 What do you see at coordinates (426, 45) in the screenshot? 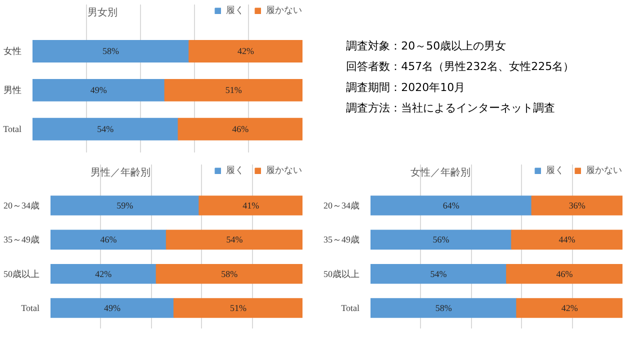
I see `text: 調査対象：20～50歳以上の男女` at bounding box center [426, 45].